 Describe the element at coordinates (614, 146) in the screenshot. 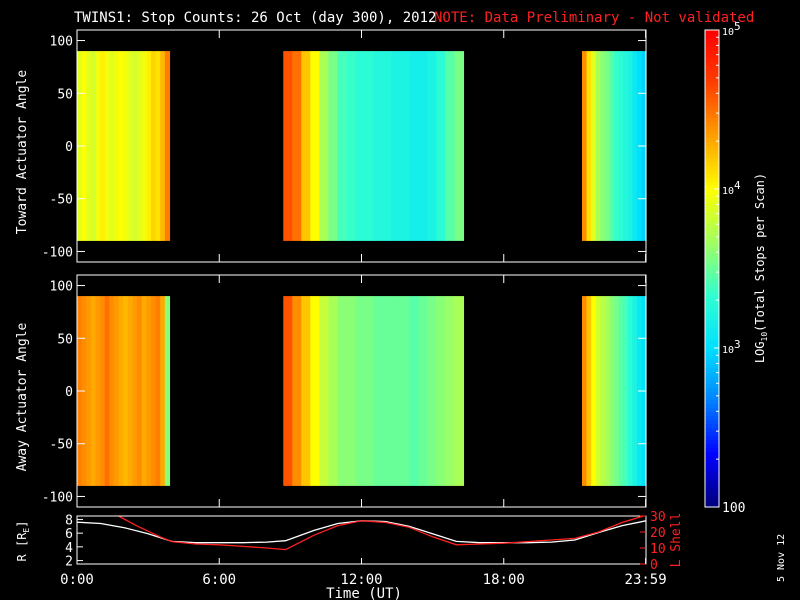

I see `heatmap-segment` at that location.